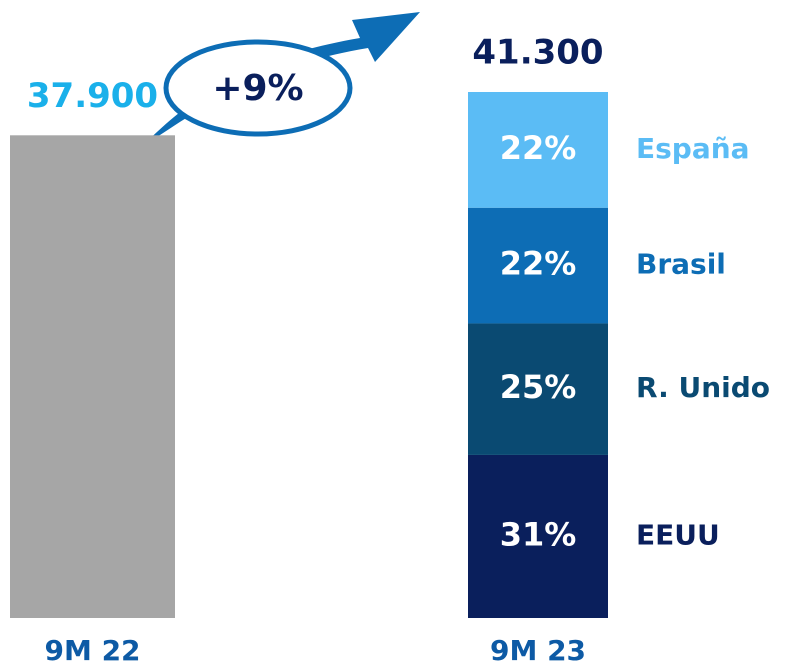 This screenshot has height=670, width=790. Describe the element at coordinates (703, 387) in the screenshot. I see `legend-label: R. Unido` at that location.